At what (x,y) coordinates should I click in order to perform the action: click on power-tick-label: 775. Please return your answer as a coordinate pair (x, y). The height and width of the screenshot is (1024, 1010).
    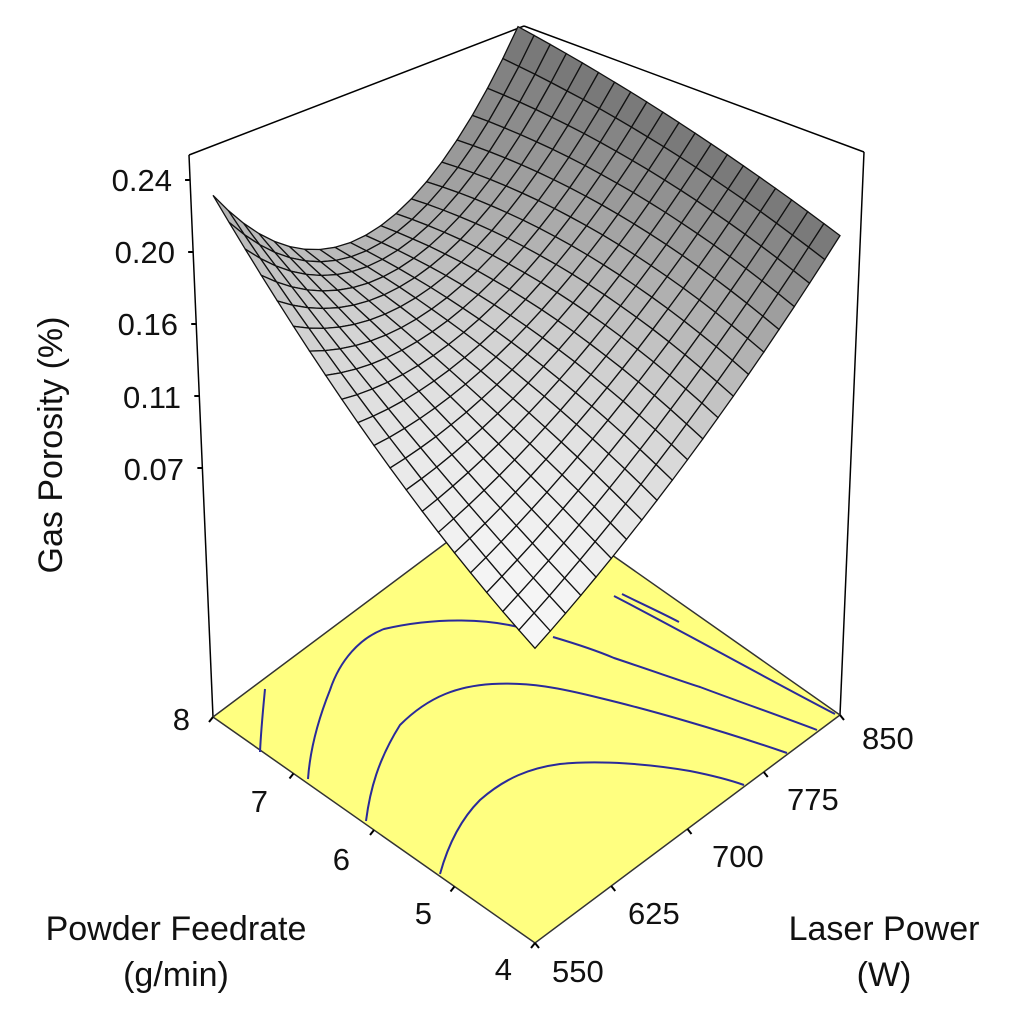
    Looking at the image, I should click on (813, 799).